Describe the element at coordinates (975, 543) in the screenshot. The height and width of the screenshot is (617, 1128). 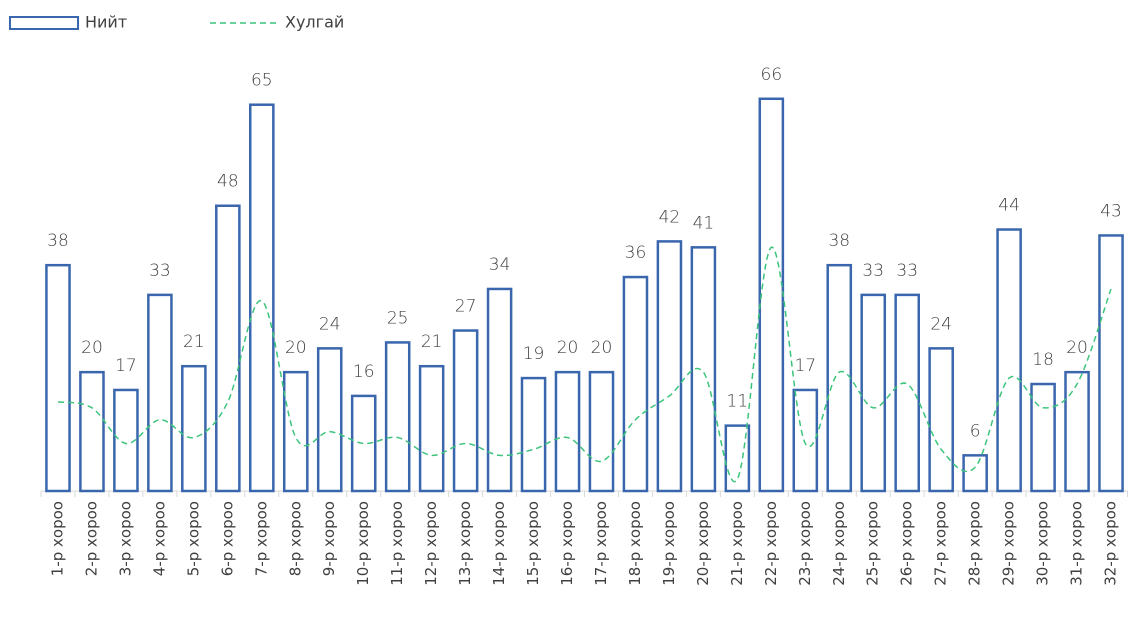
I see `x-tick-label: 28-р хороо` at that location.